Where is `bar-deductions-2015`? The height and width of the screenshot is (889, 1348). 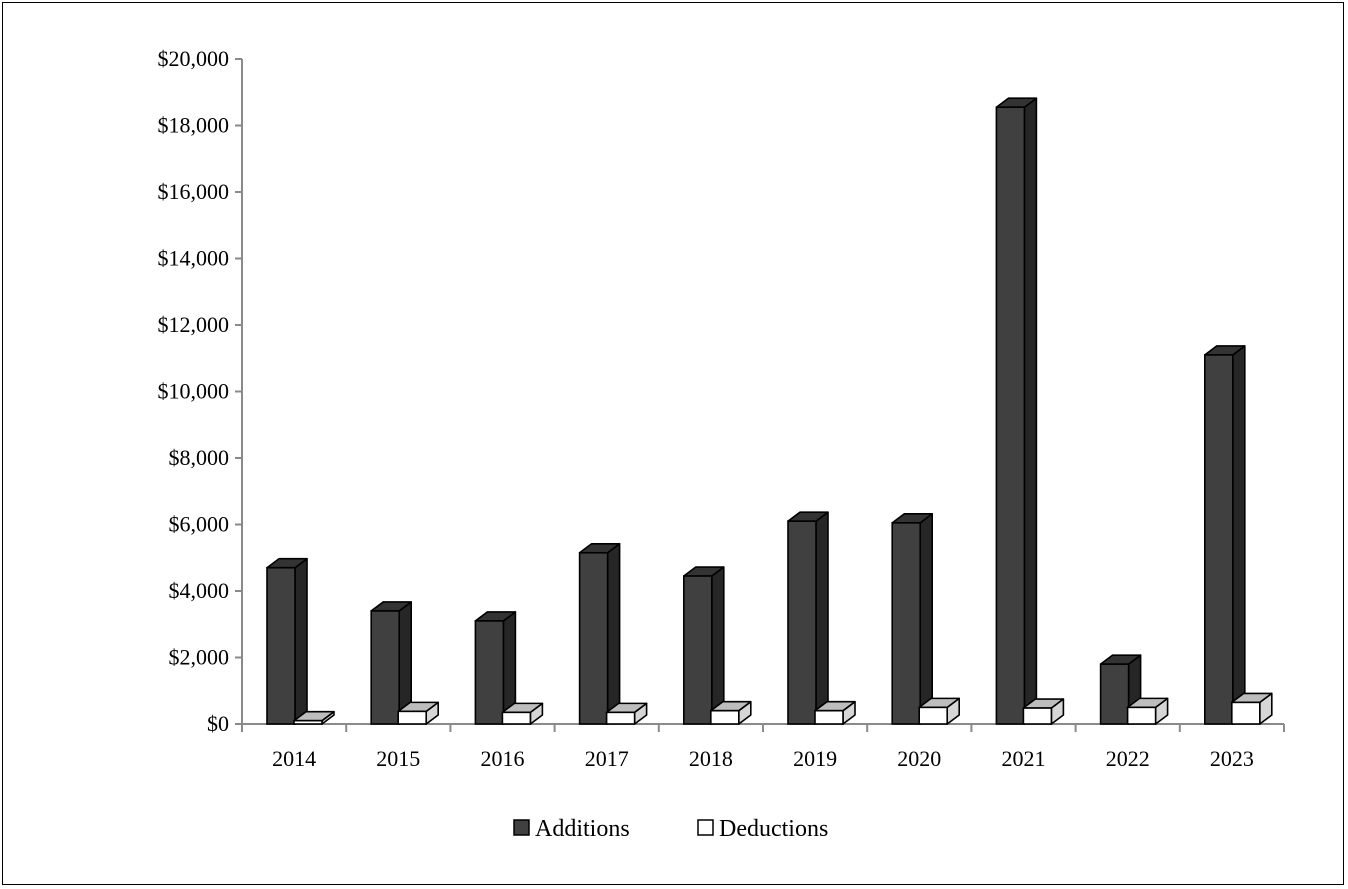 bar-deductions-2015 is located at coordinates (418, 713).